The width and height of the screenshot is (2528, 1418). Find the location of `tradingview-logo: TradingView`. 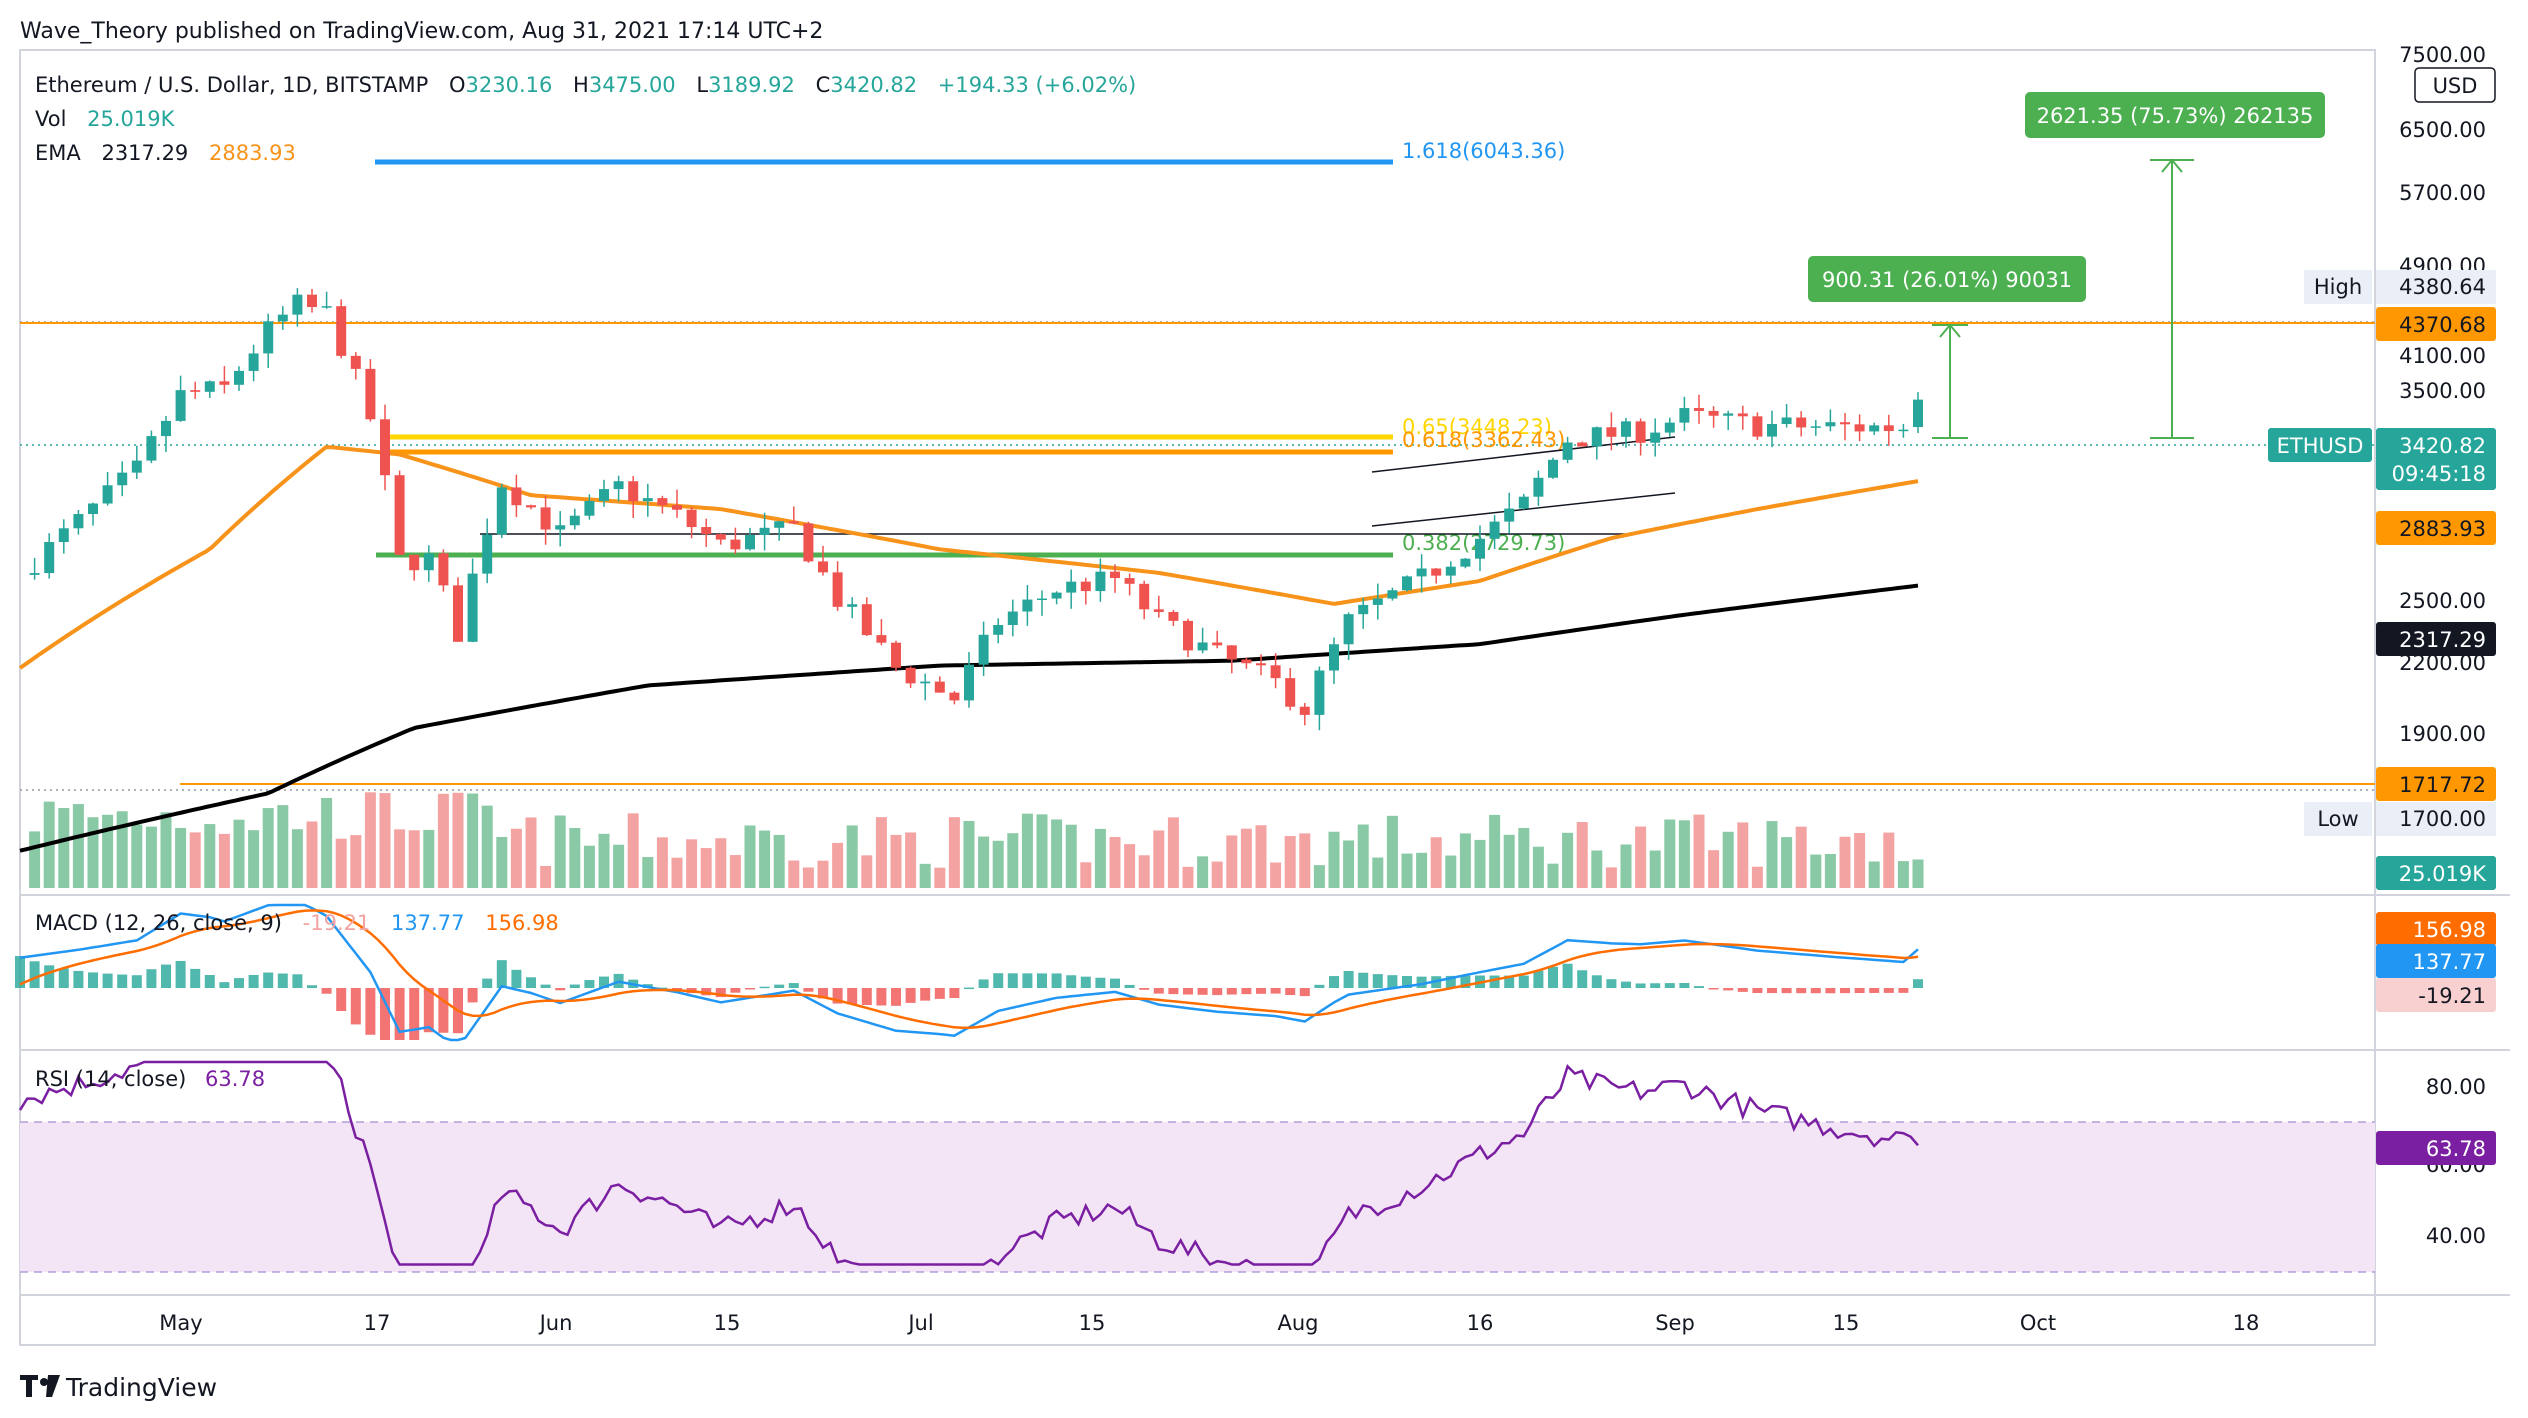

tradingview-logo: TradingView is located at coordinates (118, 1387).